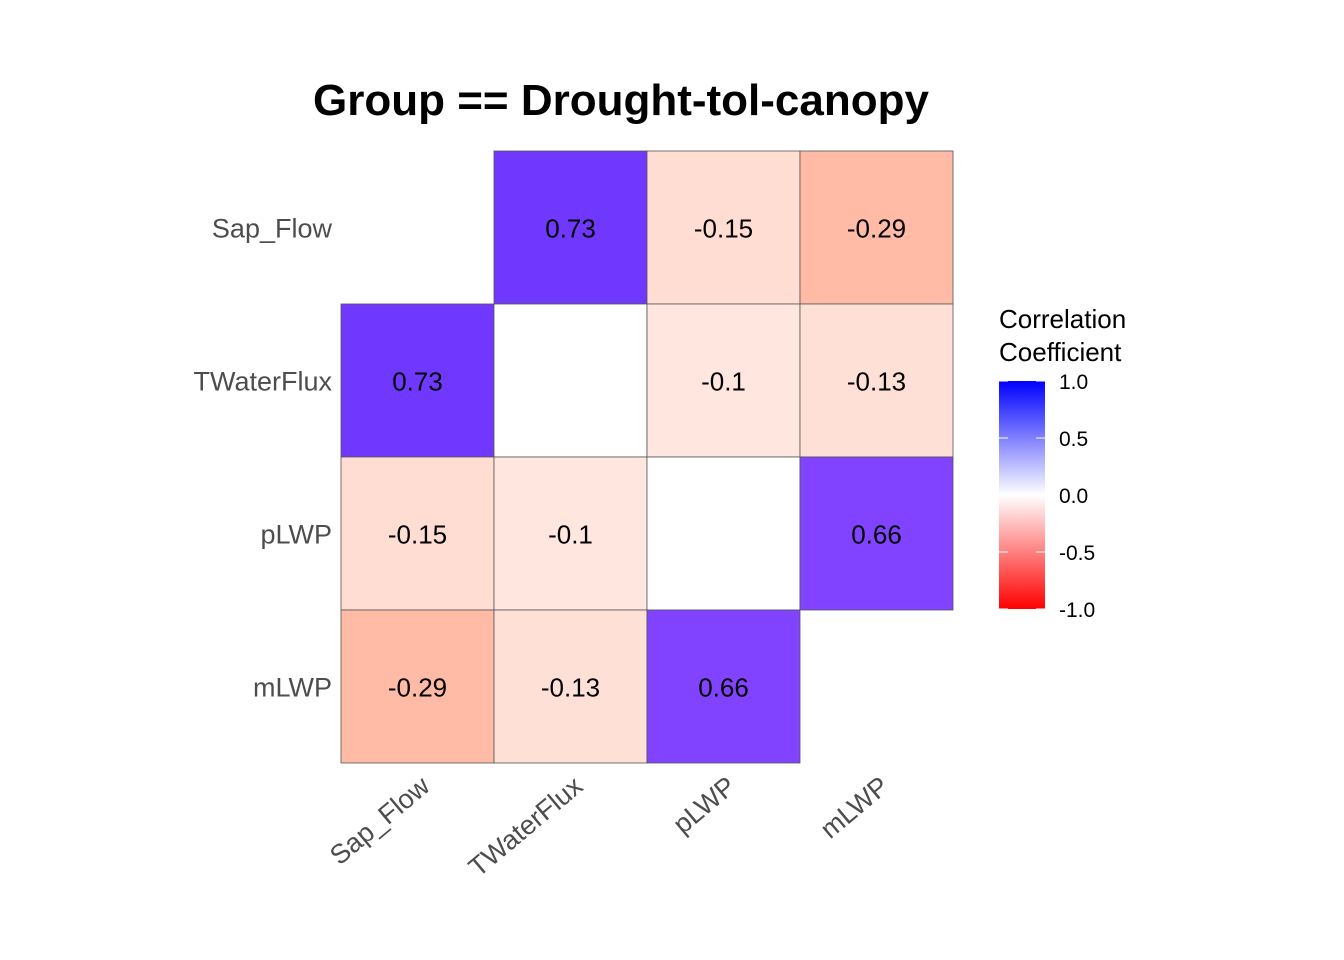  What do you see at coordinates (272, 229) in the screenshot?
I see `row-label: Sap_Flow` at bounding box center [272, 229].